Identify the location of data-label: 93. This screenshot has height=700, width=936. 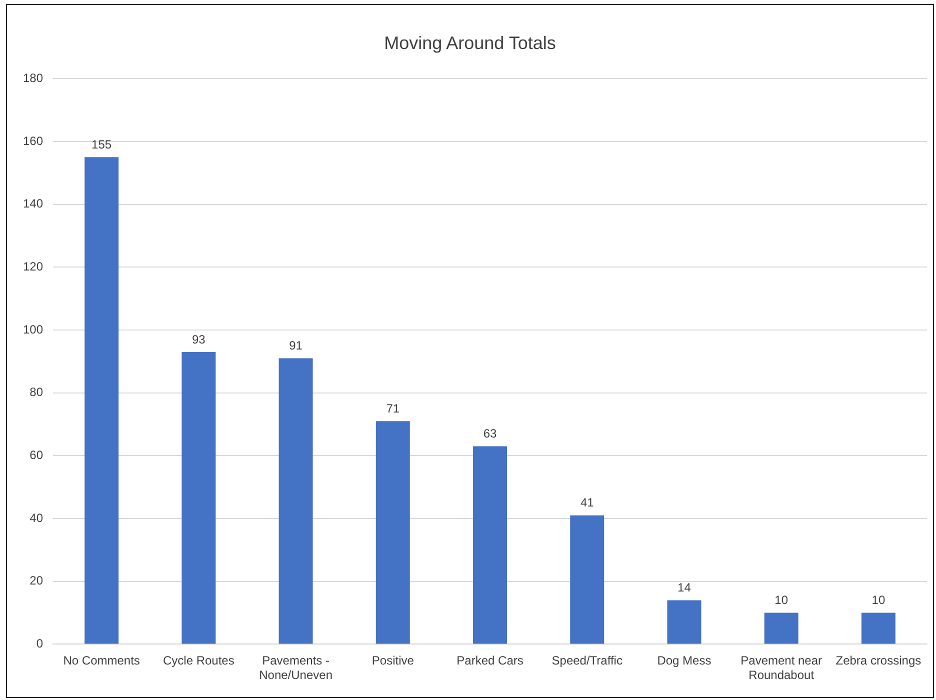
(199, 339).